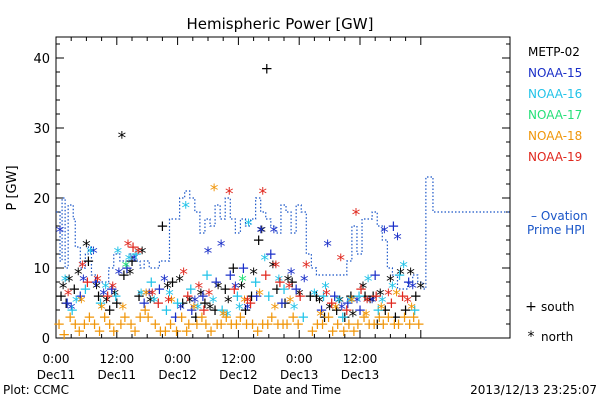 This screenshot has height=400, width=600. I want to click on marker-legend-label: south, so click(558, 307).